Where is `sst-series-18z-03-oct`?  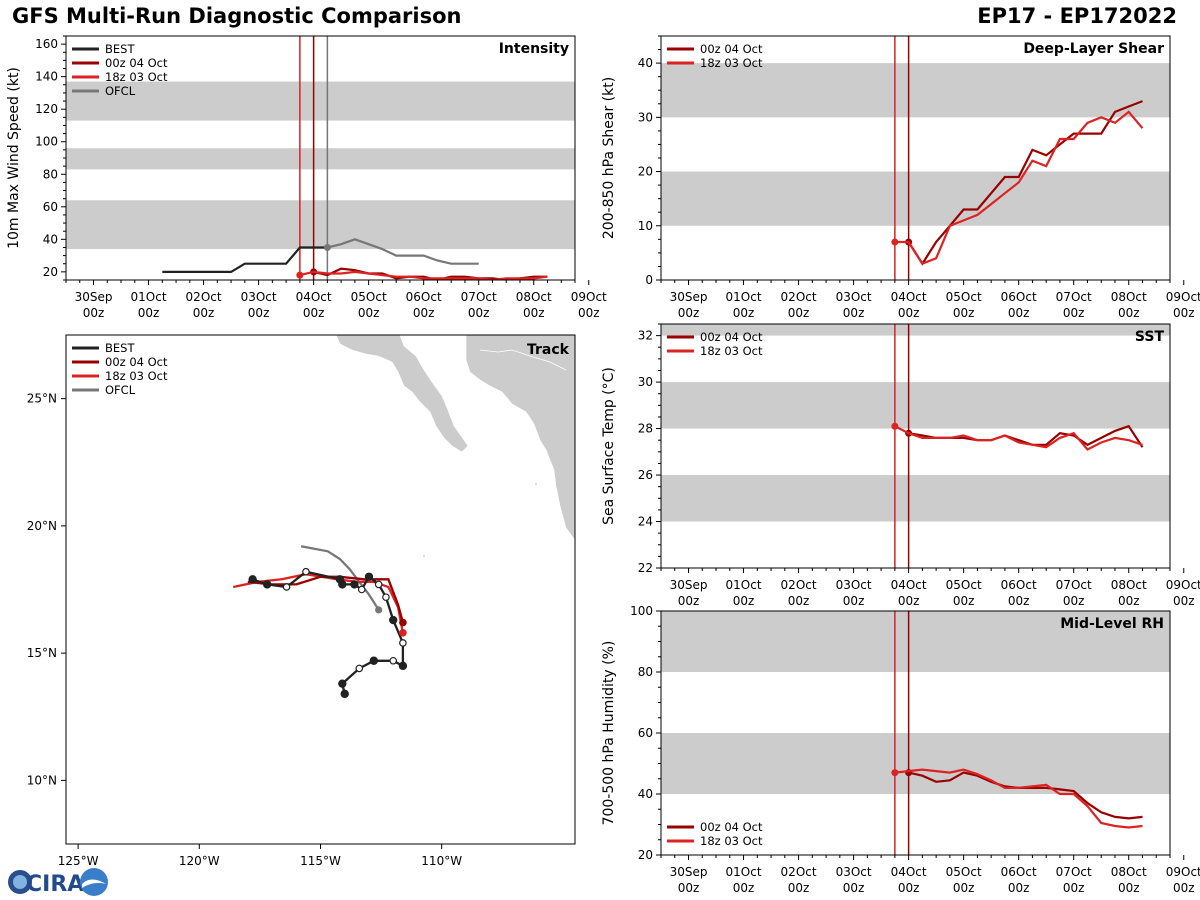 sst-series-18z-03-oct is located at coordinates (1018, 438).